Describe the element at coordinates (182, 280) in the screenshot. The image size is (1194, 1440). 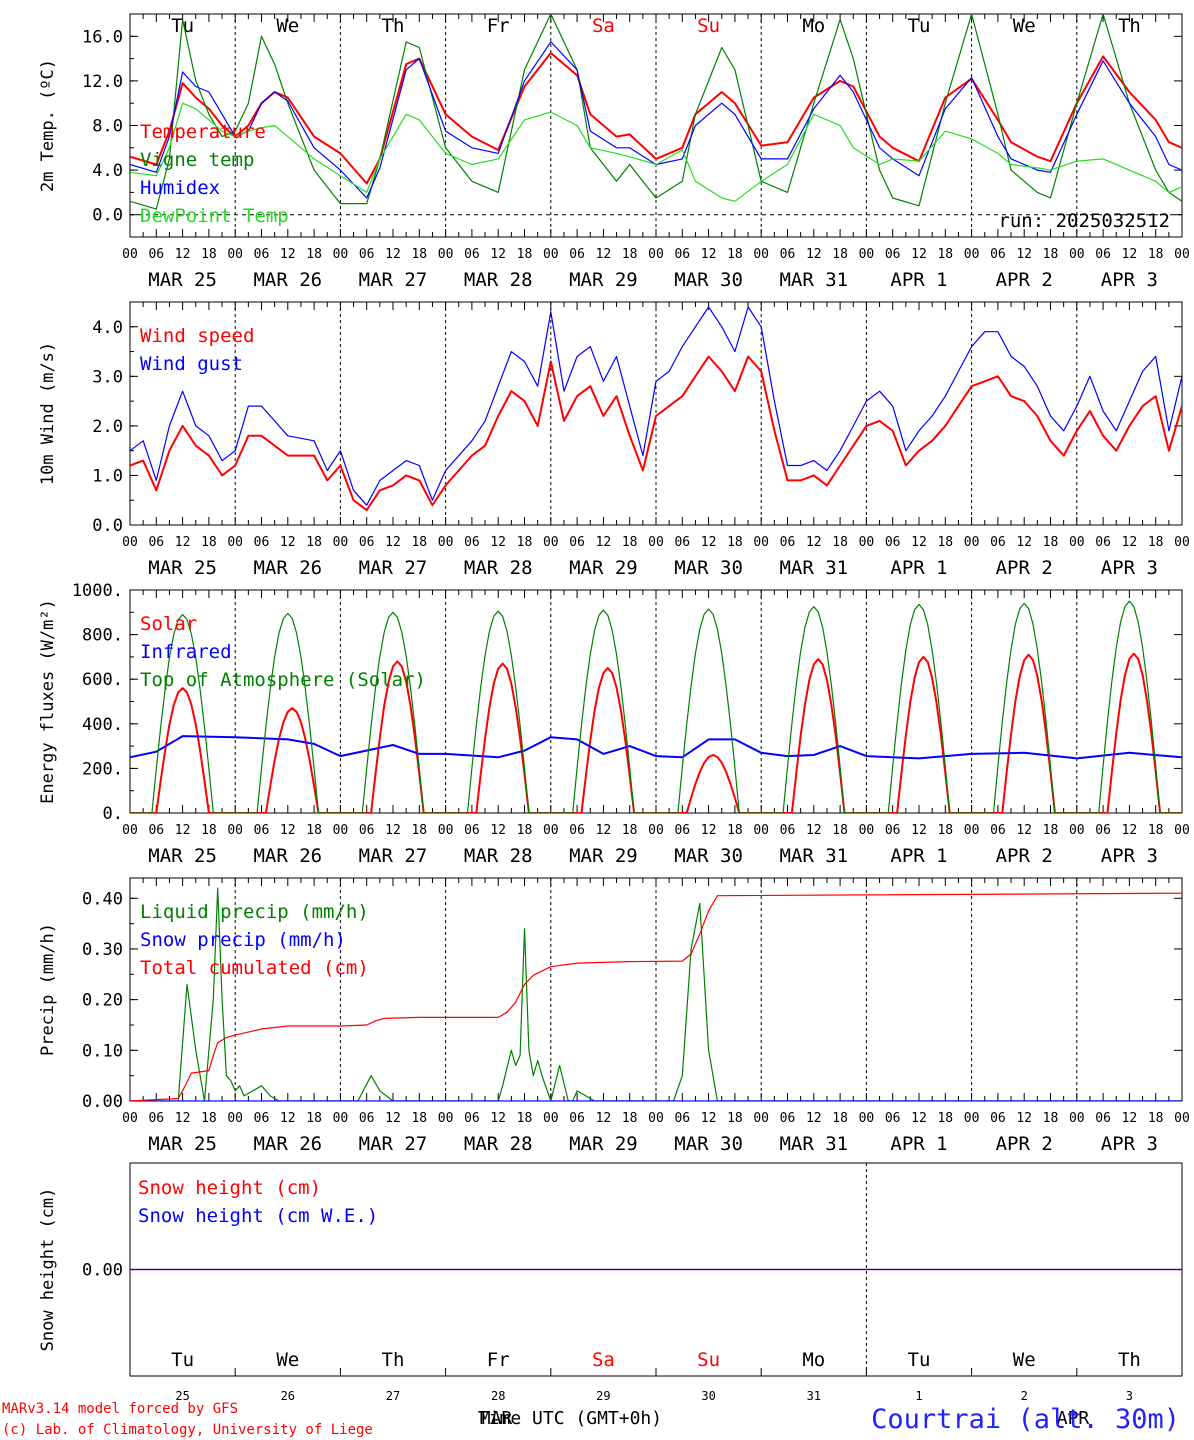
I see `date-label: MAR 25` at that location.